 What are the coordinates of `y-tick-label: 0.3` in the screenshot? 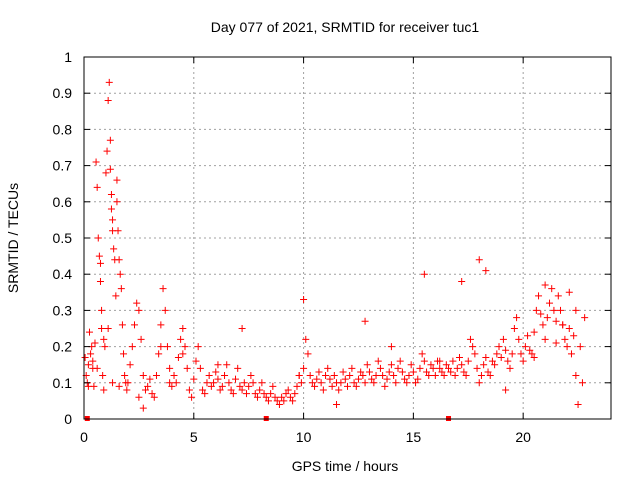 It's located at (63, 310).